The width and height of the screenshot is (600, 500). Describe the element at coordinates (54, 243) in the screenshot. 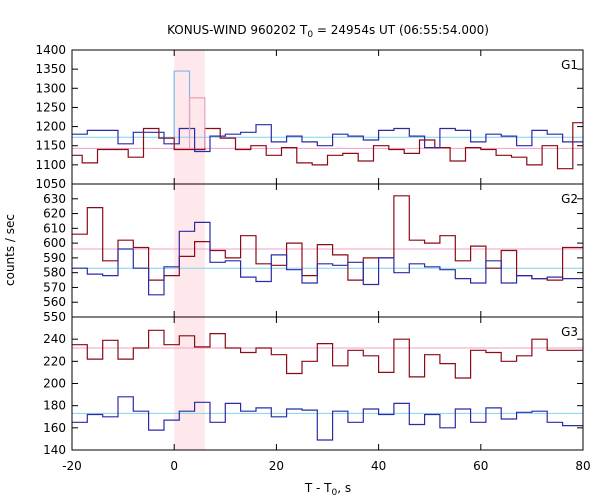

I see `g2-ytick-label: 600` at that location.